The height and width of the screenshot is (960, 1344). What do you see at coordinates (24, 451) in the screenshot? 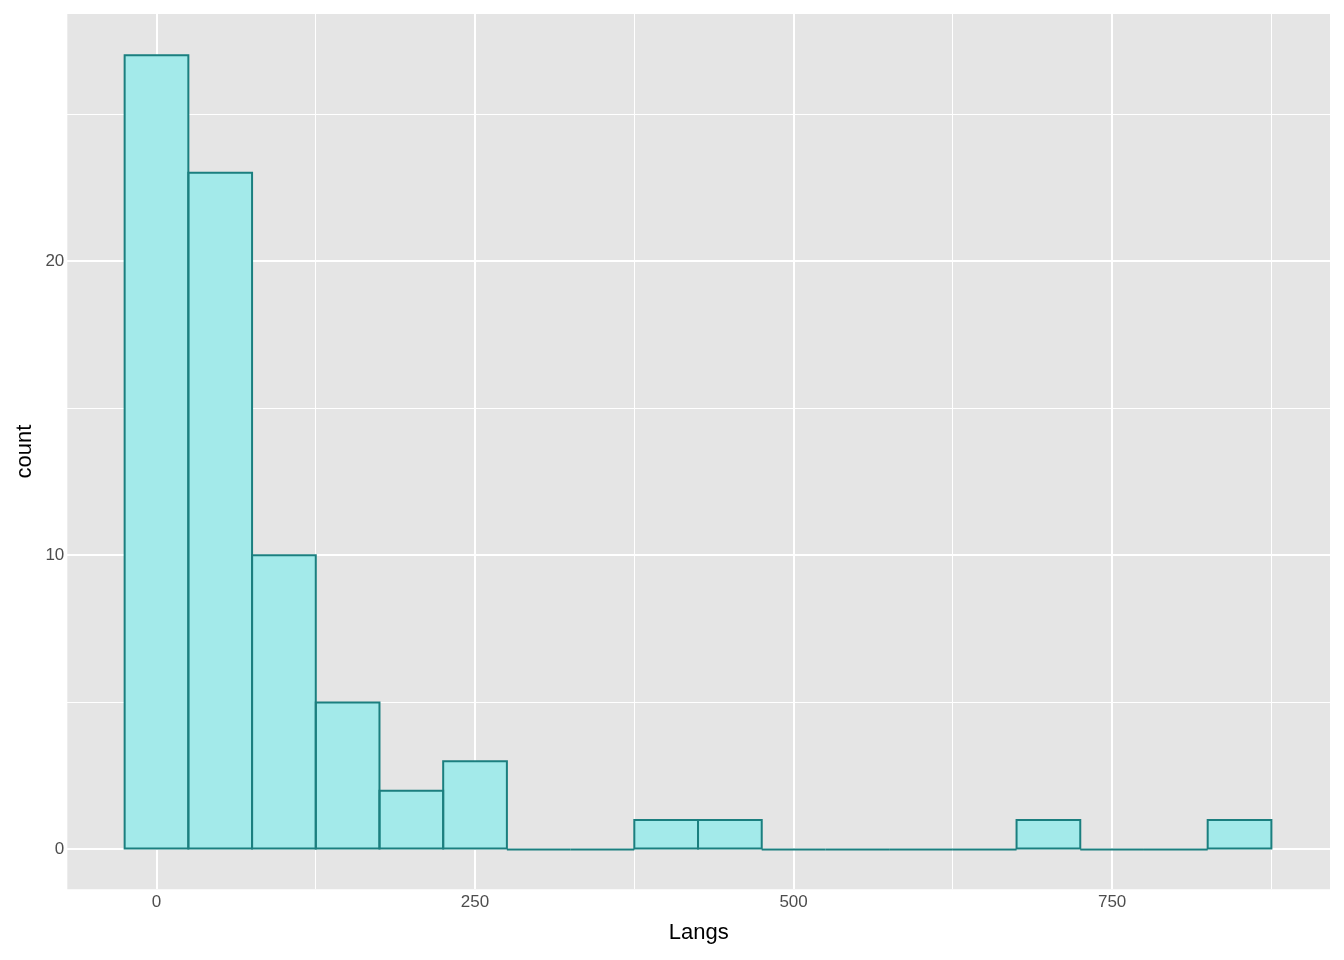
I see `y-axis-title: count` at bounding box center [24, 451].